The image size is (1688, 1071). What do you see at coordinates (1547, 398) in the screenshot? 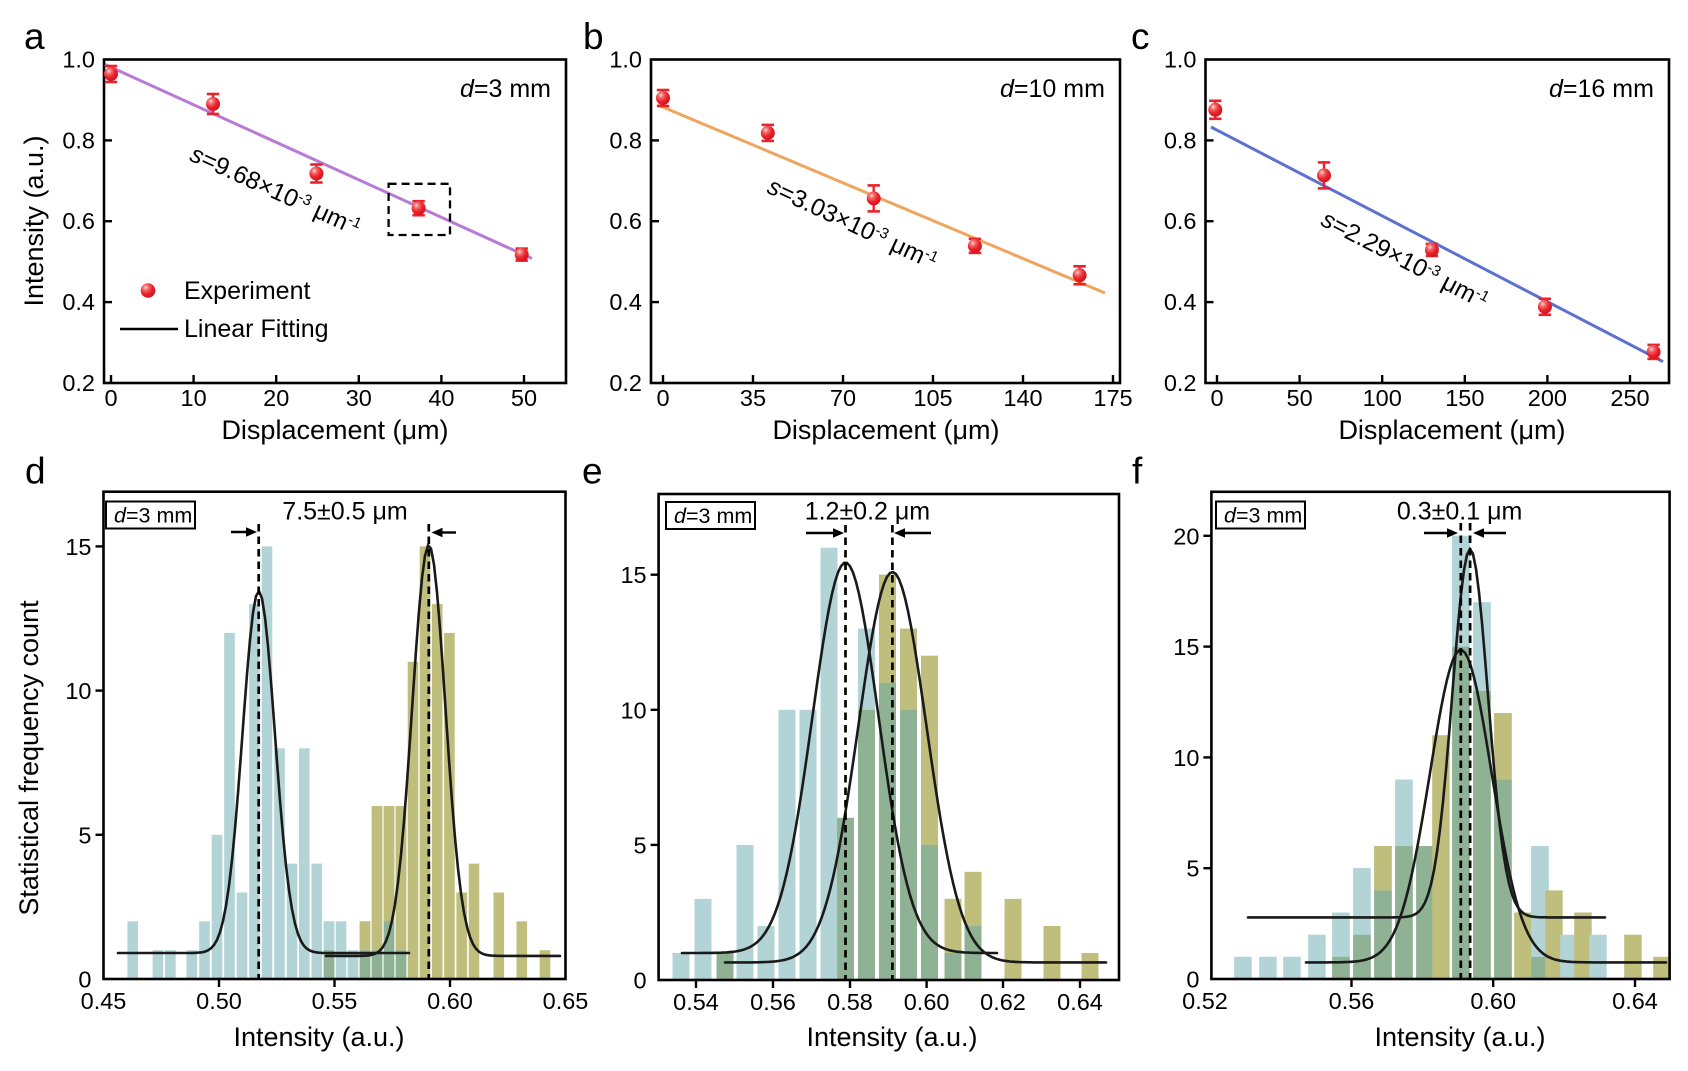
I see `svg-text: 200` at bounding box center [1547, 398].